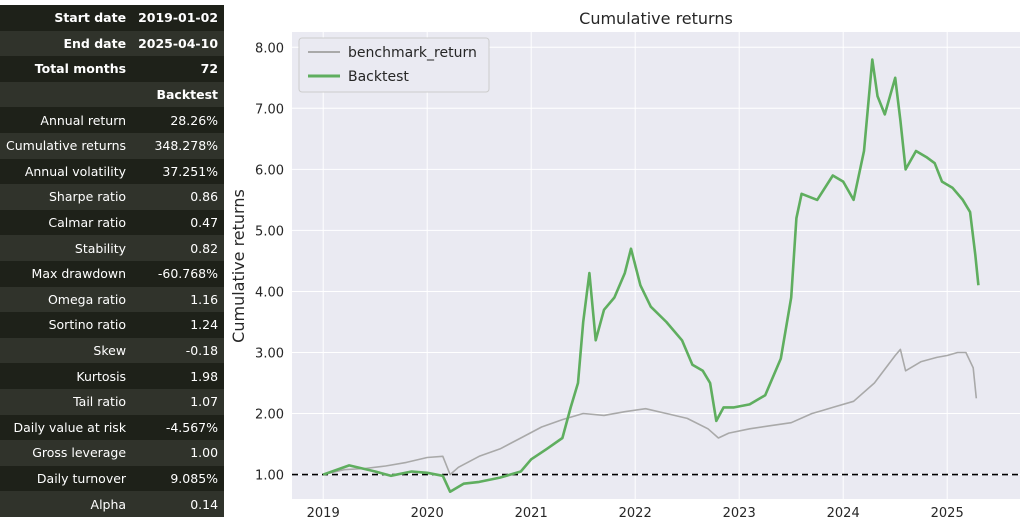  I want to click on stats-row: Daily value at risk -4.567%, so click(112, 427).